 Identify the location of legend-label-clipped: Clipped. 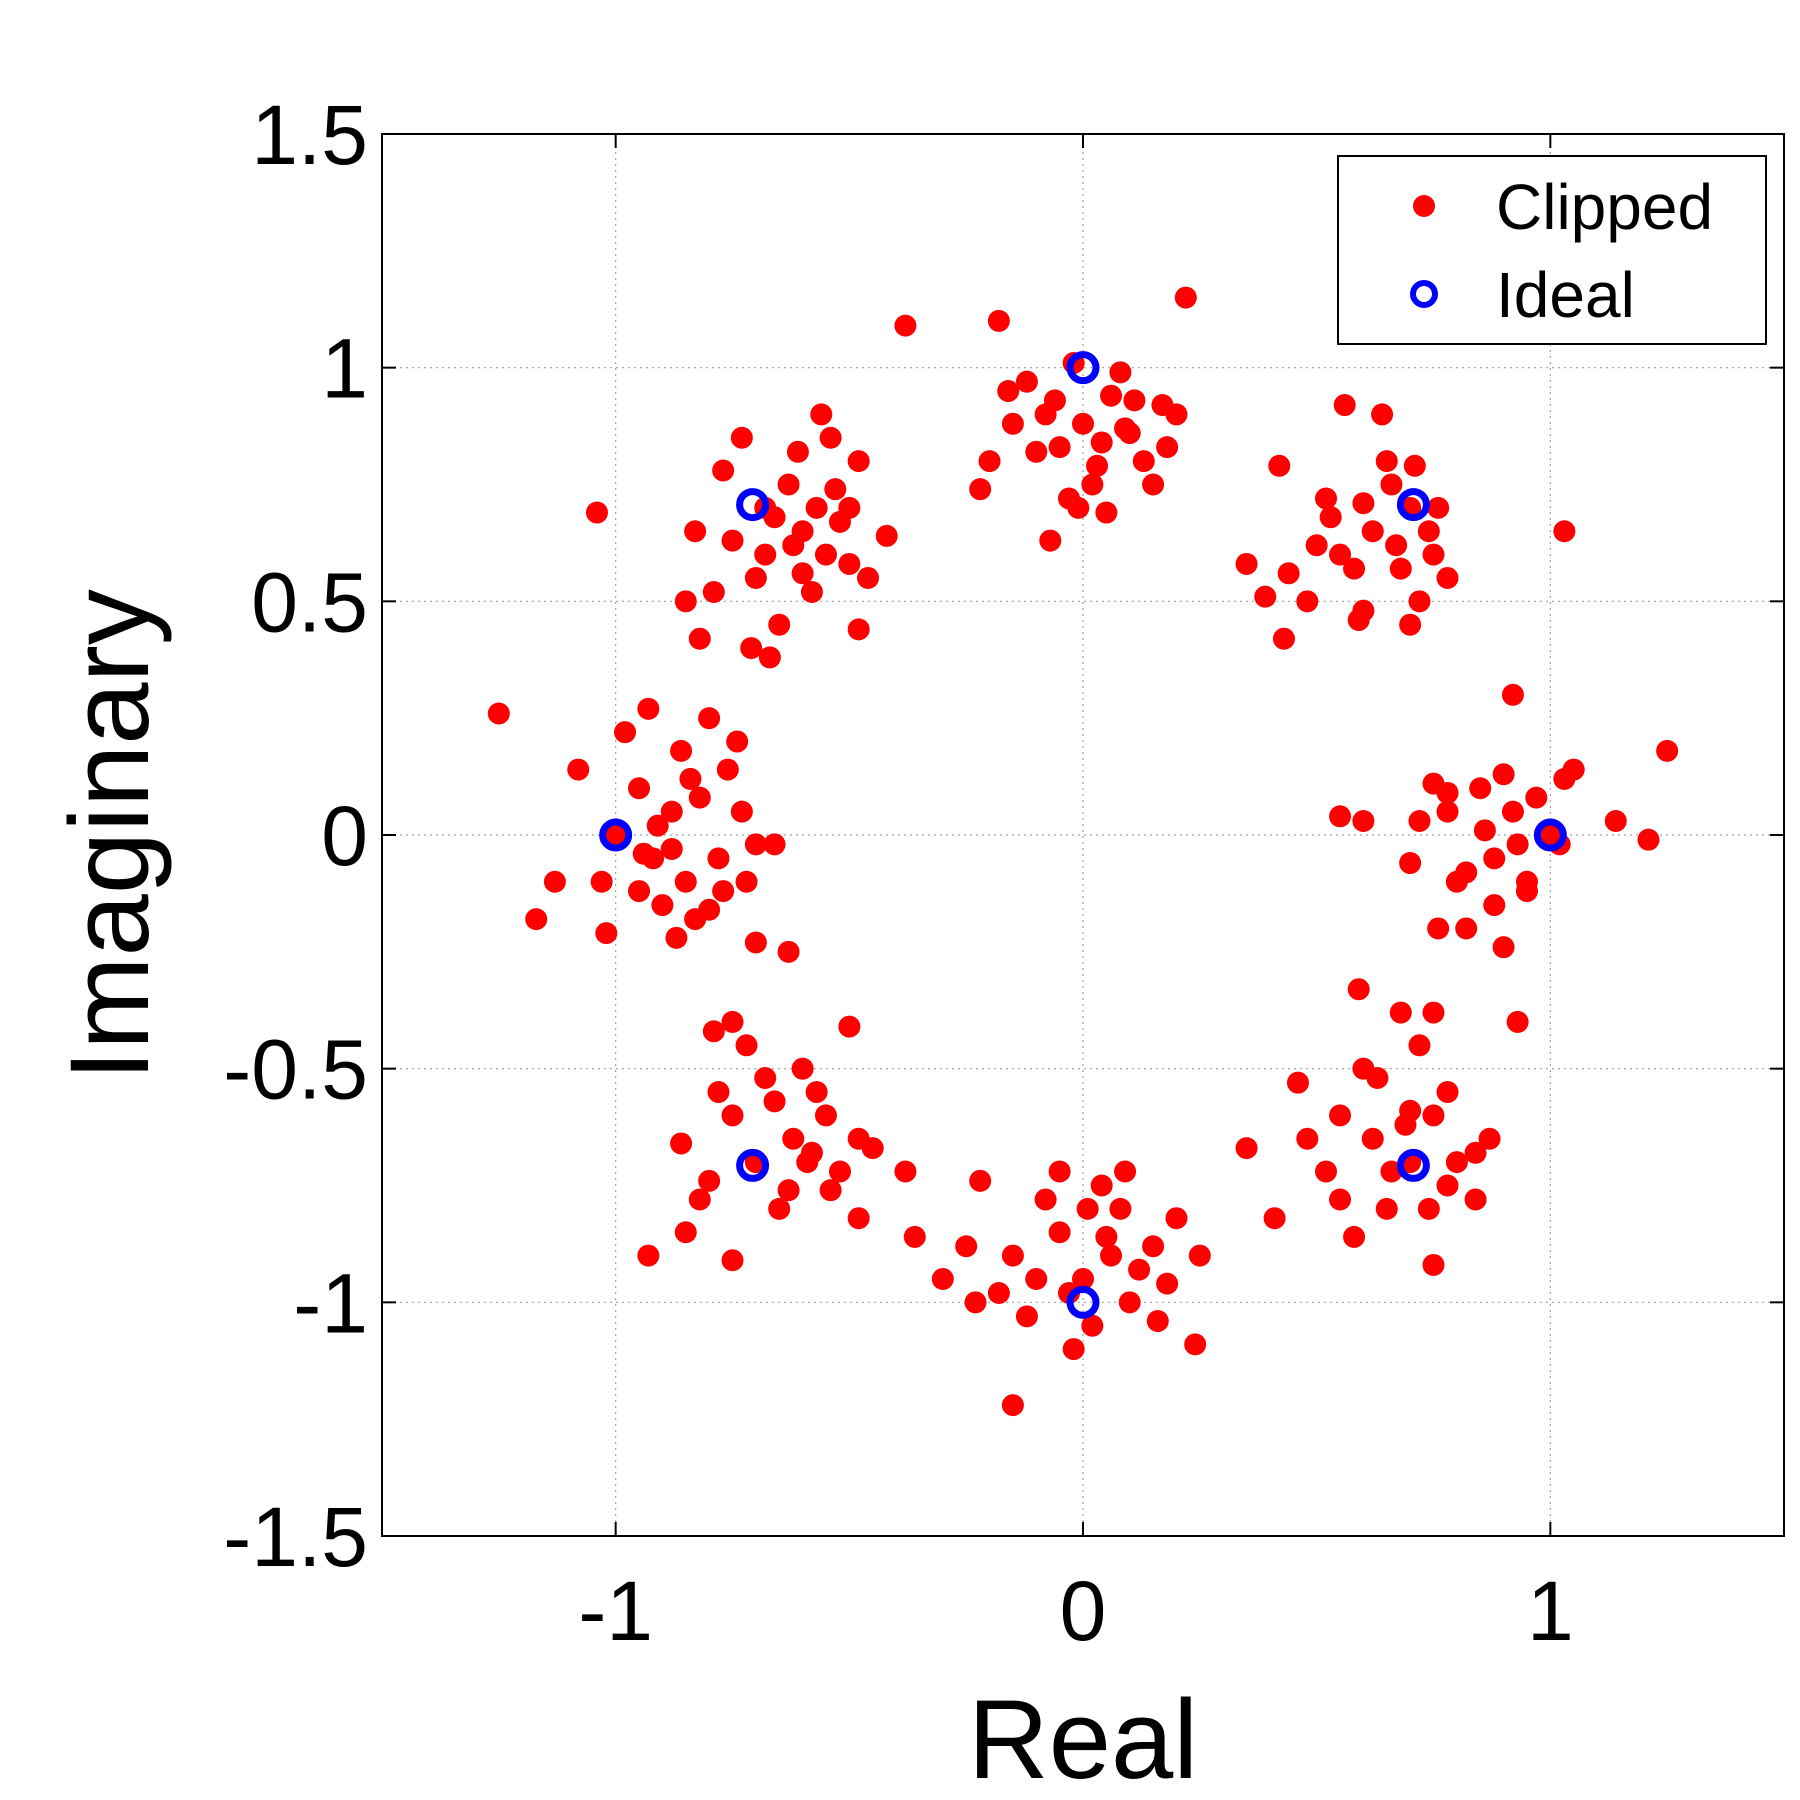
(1604, 207).